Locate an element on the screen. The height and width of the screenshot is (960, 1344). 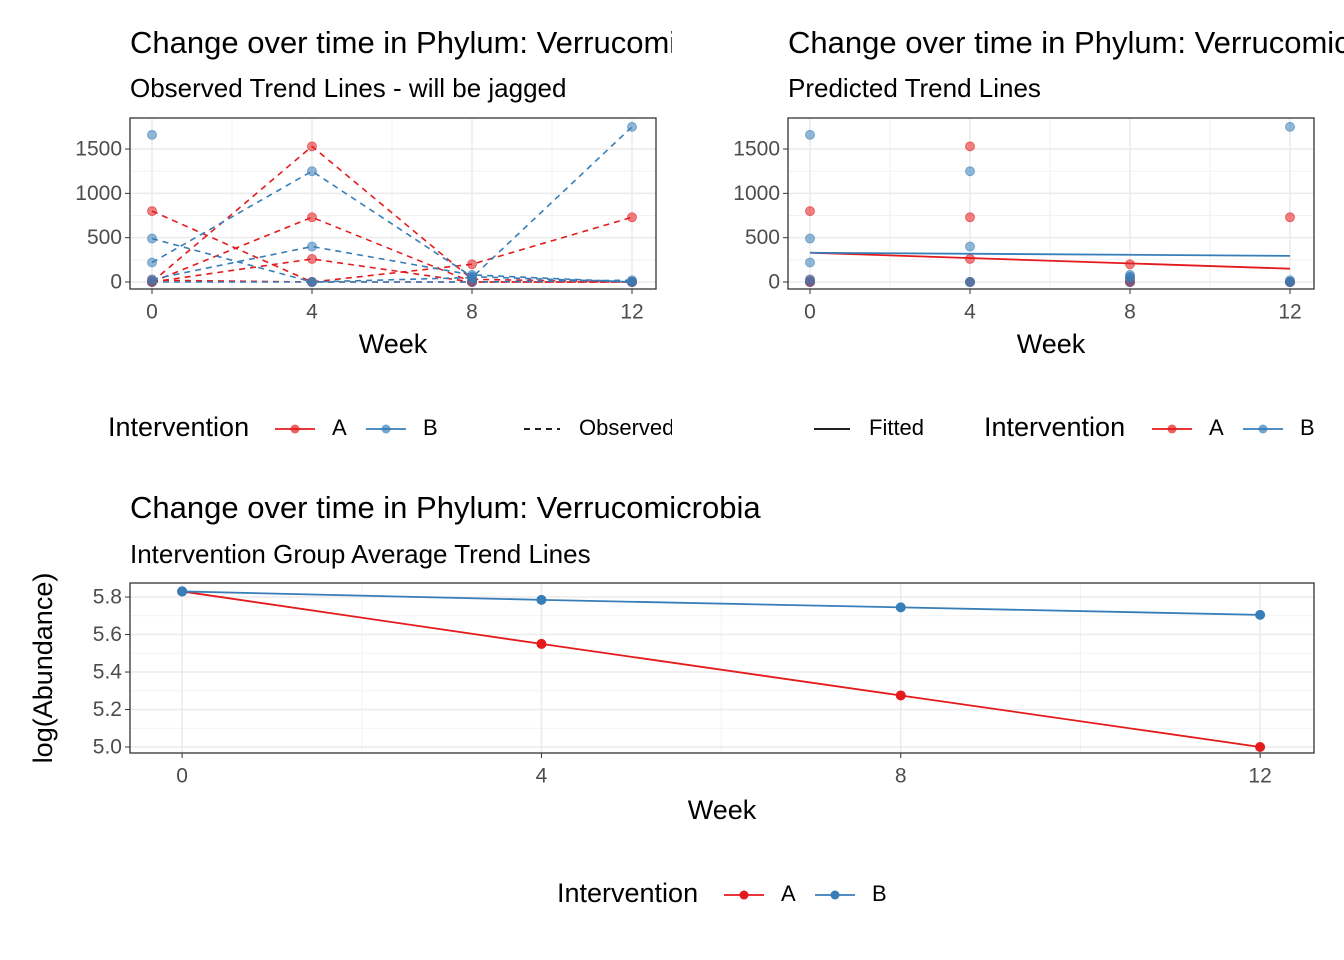
y-tick-label: 5.6 is located at coordinates (107, 634).